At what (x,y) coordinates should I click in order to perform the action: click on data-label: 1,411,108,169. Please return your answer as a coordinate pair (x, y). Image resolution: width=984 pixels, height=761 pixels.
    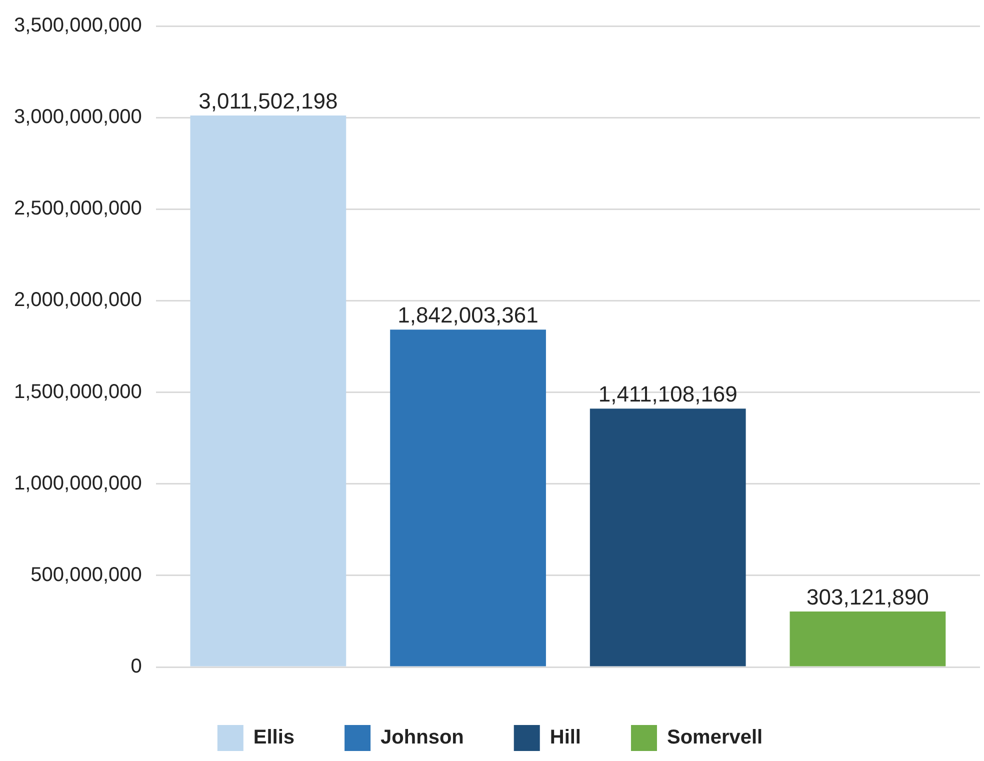
    Looking at the image, I should click on (668, 394).